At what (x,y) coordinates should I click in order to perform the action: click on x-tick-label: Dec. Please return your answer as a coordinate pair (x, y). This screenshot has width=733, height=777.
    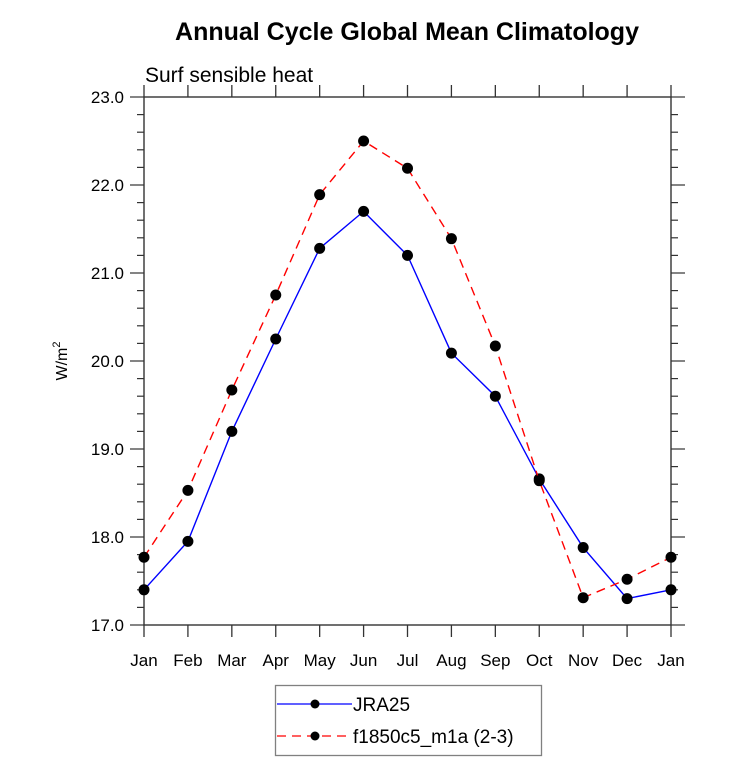
    Looking at the image, I should click on (627, 660).